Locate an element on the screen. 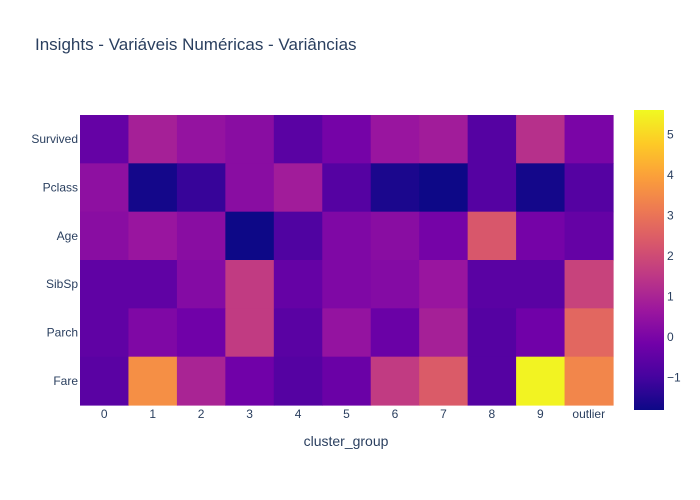  x-tick-label: 4 is located at coordinates (298, 414).